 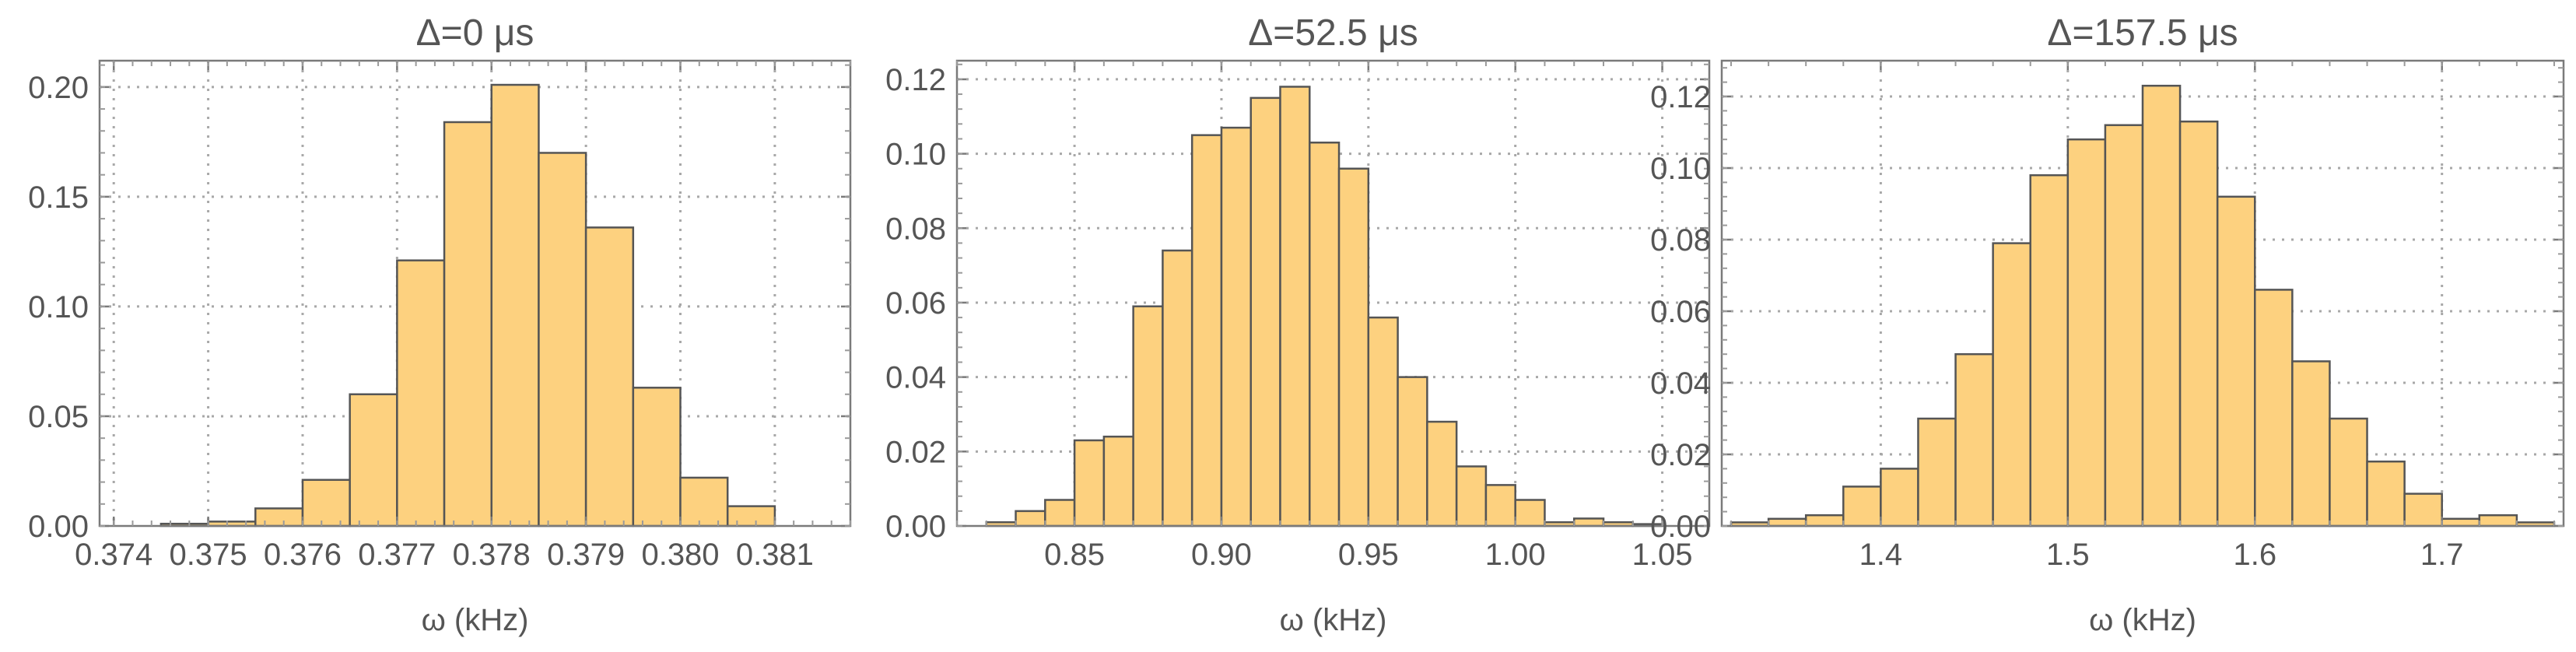 What do you see at coordinates (492, 555) in the screenshot?
I see `x-tick-label: 0.378` at bounding box center [492, 555].